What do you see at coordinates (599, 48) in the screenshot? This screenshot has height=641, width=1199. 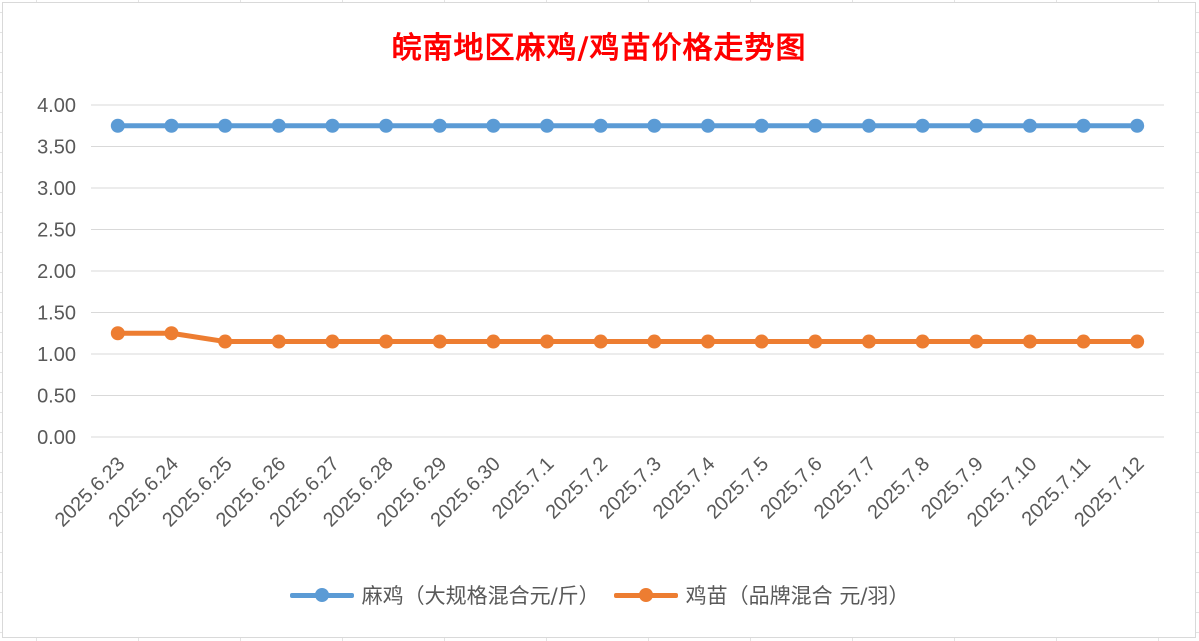 I see `chart-title: 皖南地区麻鸡/鸡苗价格走势图` at bounding box center [599, 48].